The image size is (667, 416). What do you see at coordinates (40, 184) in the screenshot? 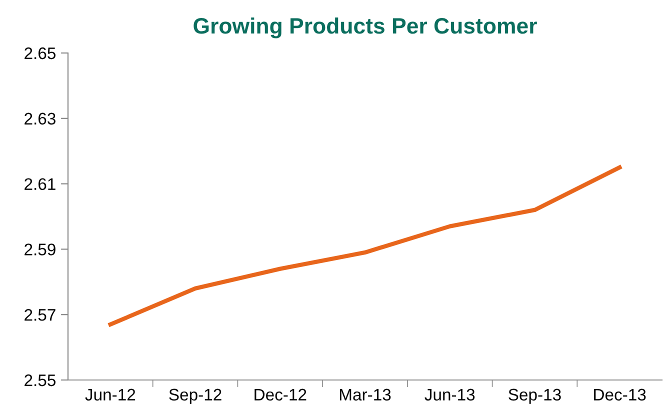
I see `y-tick-label: 2.61` at bounding box center [40, 184].